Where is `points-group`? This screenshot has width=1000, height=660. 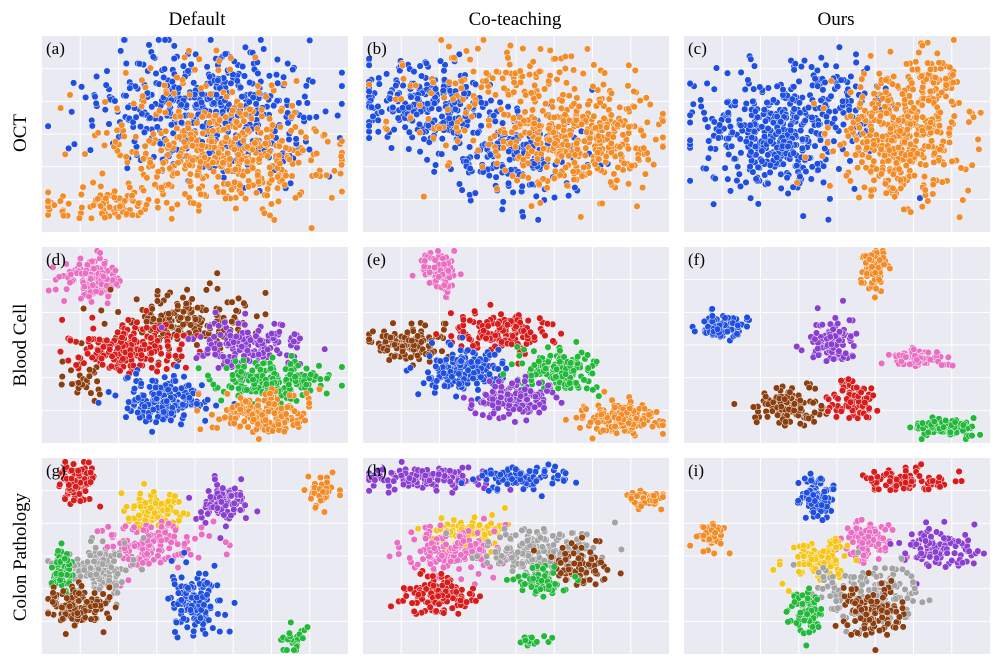
points-group is located at coordinates (835, 130).